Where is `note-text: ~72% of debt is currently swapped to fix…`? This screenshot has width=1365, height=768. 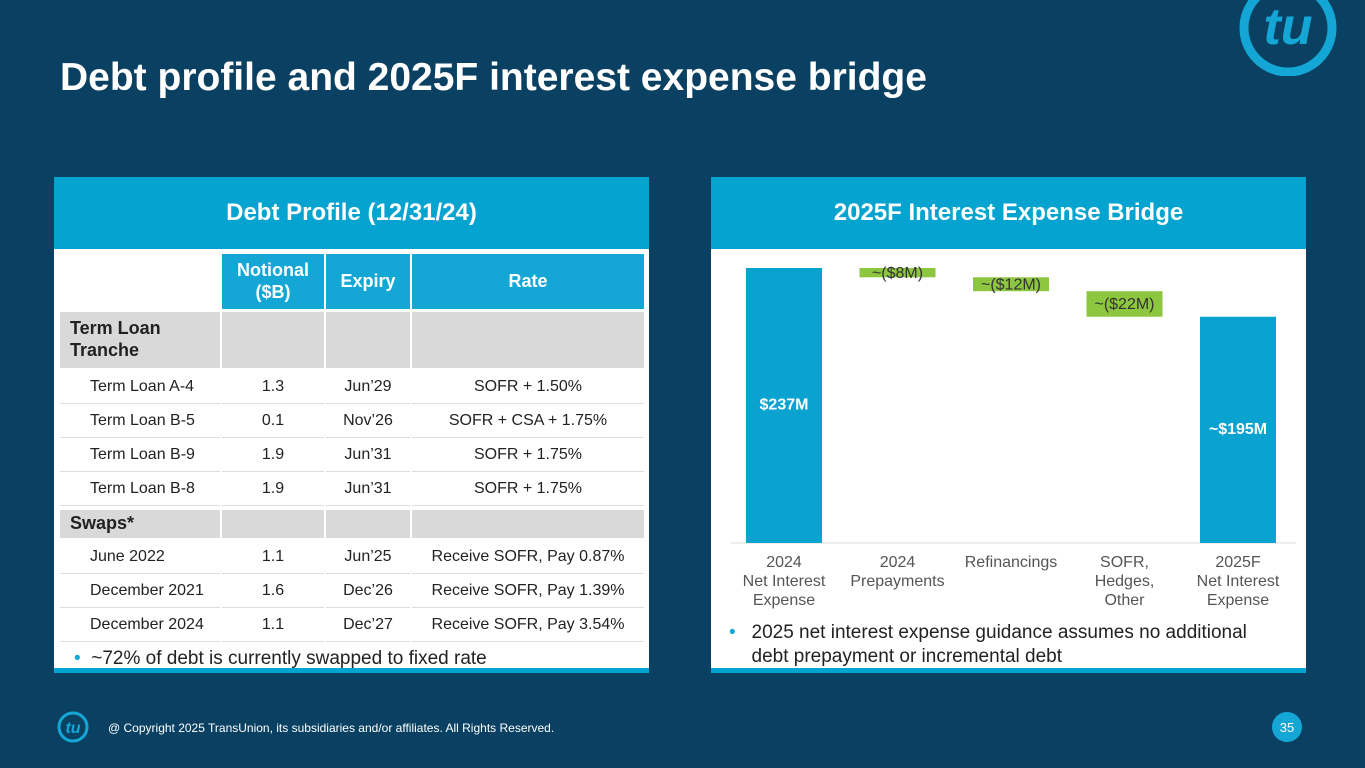
note-text: ~72% of debt is currently swapped to fix… is located at coordinates (289, 658).